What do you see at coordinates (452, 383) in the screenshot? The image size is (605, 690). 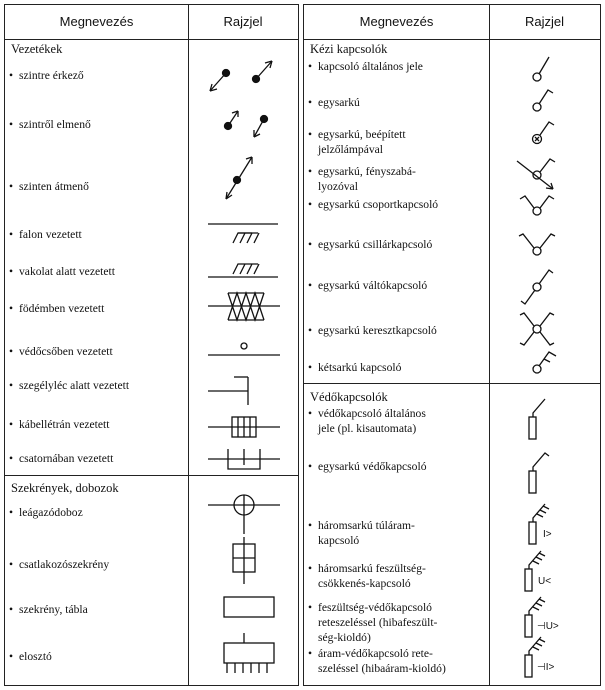 I see `right-section-divider` at bounding box center [452, 383].